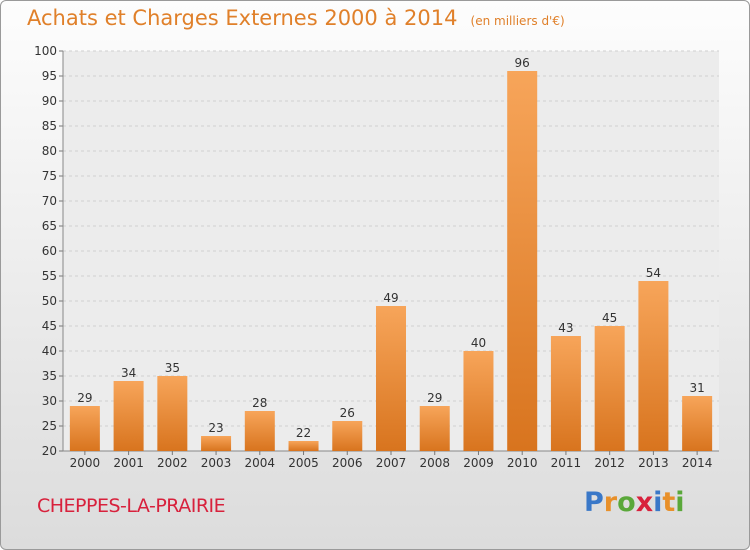 Image resolution: width=750 pixels, height=550 pixels. Describe the element at coordinates (49, 76) in the screenshot. I see `y-tick-label: 95` at that location.